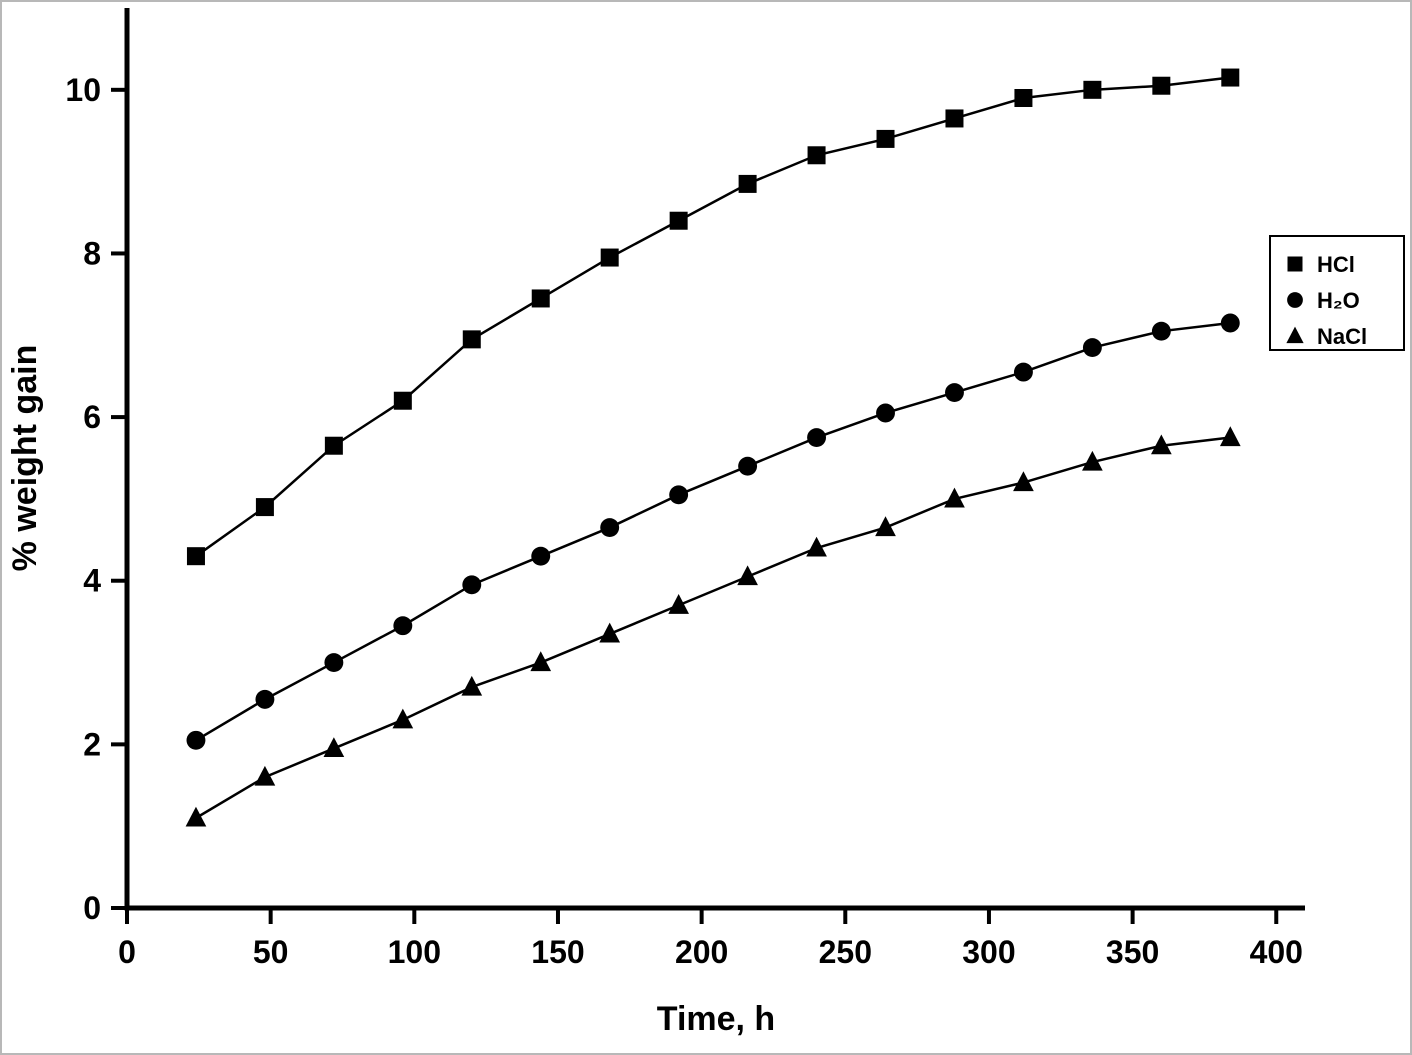 The width and height of the screenshot is (1412, 1055). Describe the element at coordinates (92, 253) in the screenshot. I see `y-tick-label: 8` at that location.